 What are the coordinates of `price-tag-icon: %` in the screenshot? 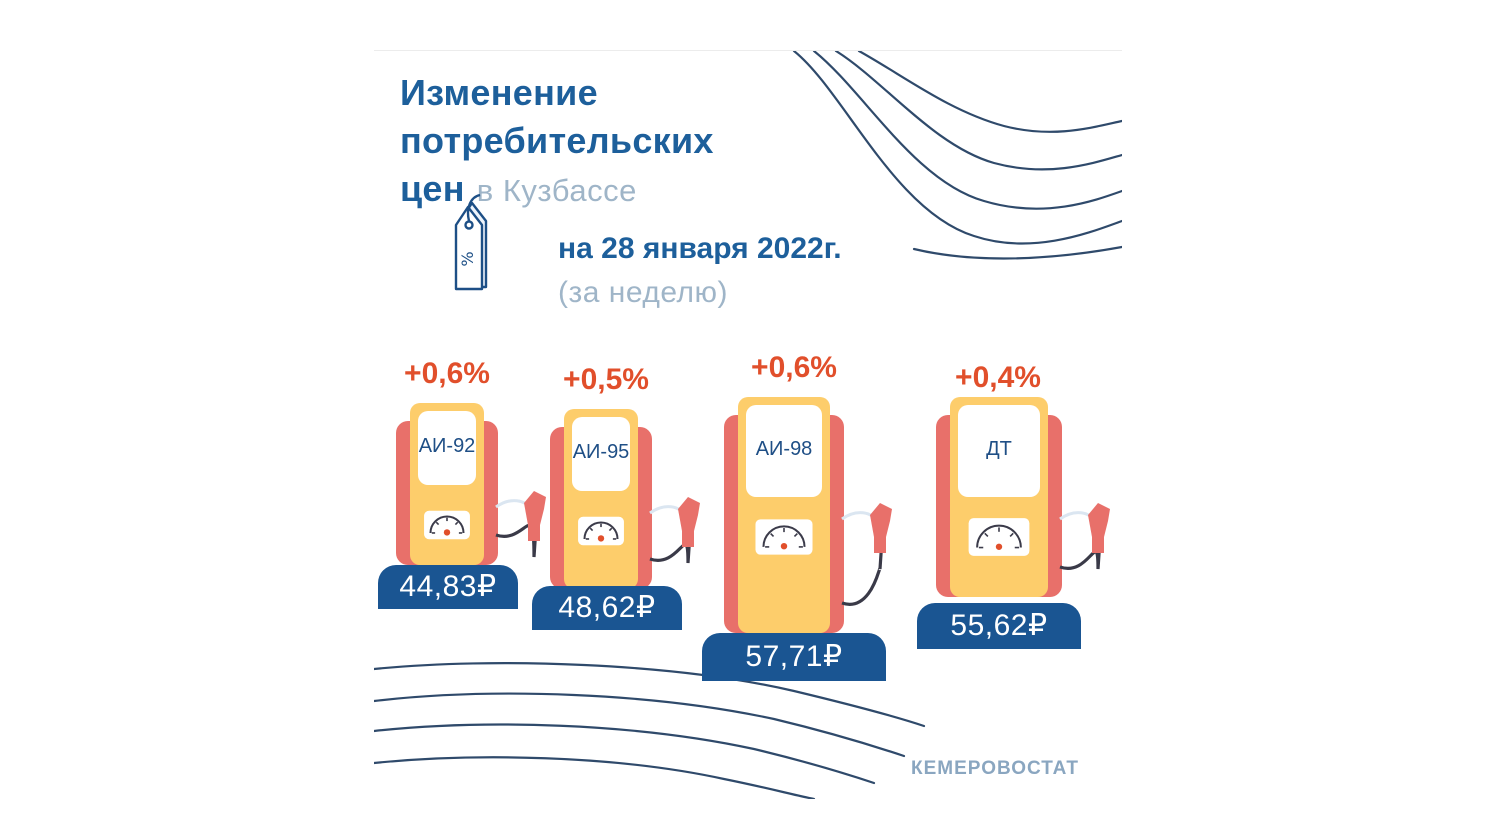 It's located at (471, 242).